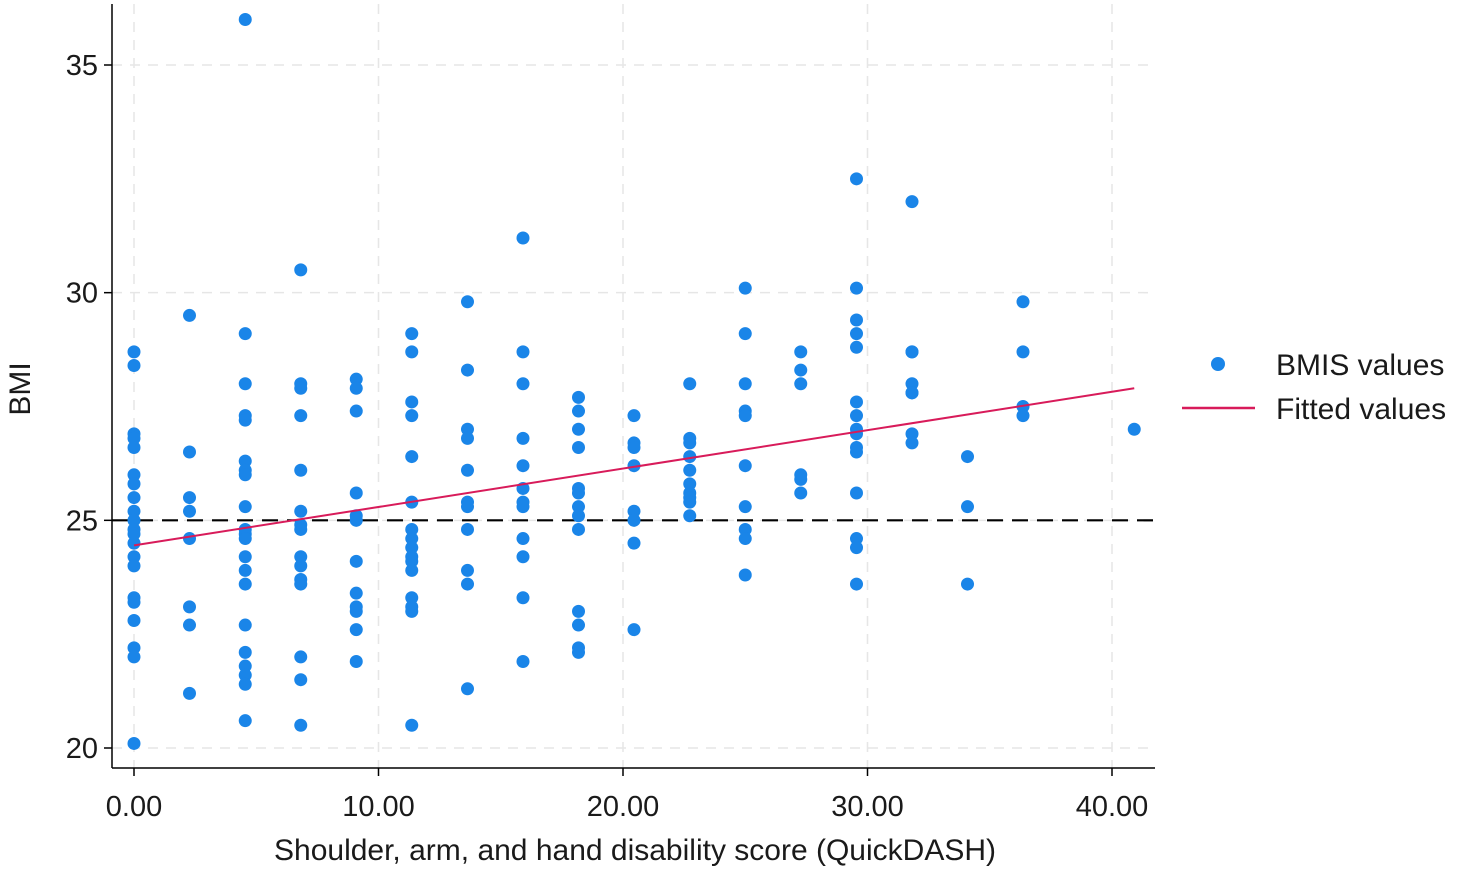  I want to click on y-tick-label: 35, so click(82, 66).